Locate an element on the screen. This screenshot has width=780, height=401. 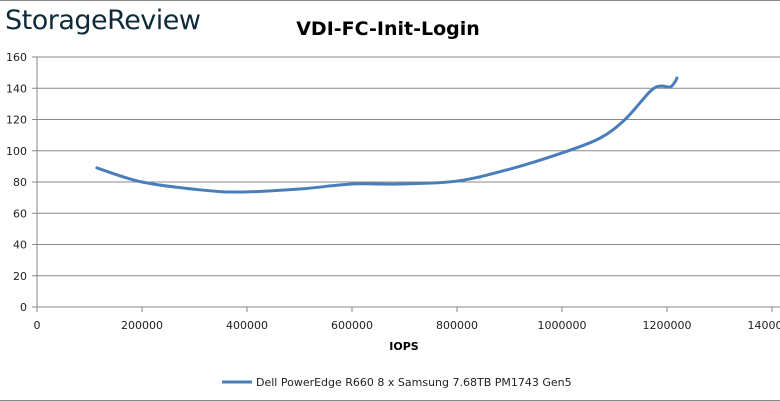
x-tick-label: 1400000 is located at coordinates (764, 325).